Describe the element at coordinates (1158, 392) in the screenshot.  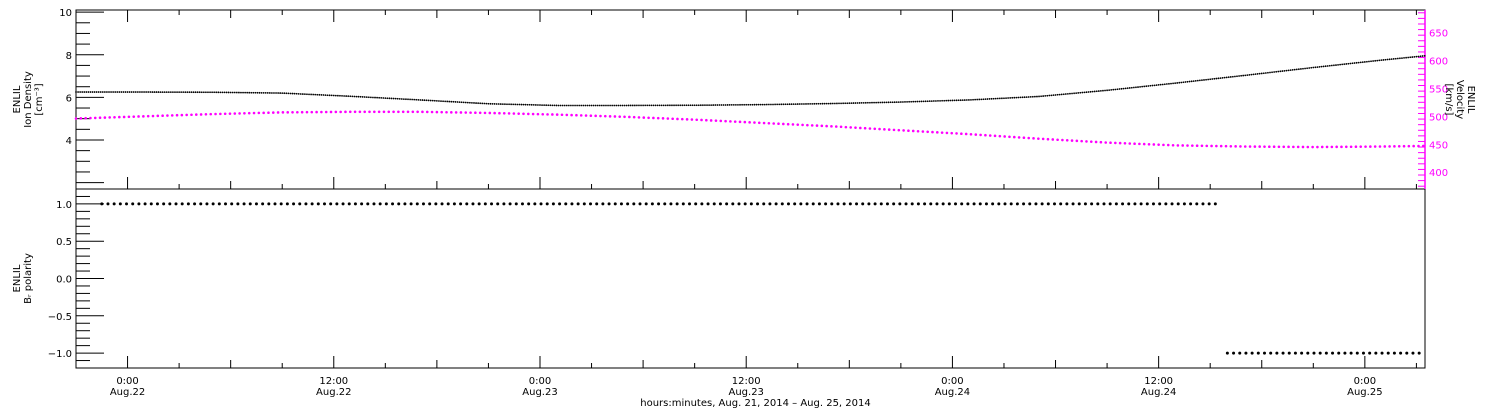
I see `x-tick-date-label: Aug.24` at that location.